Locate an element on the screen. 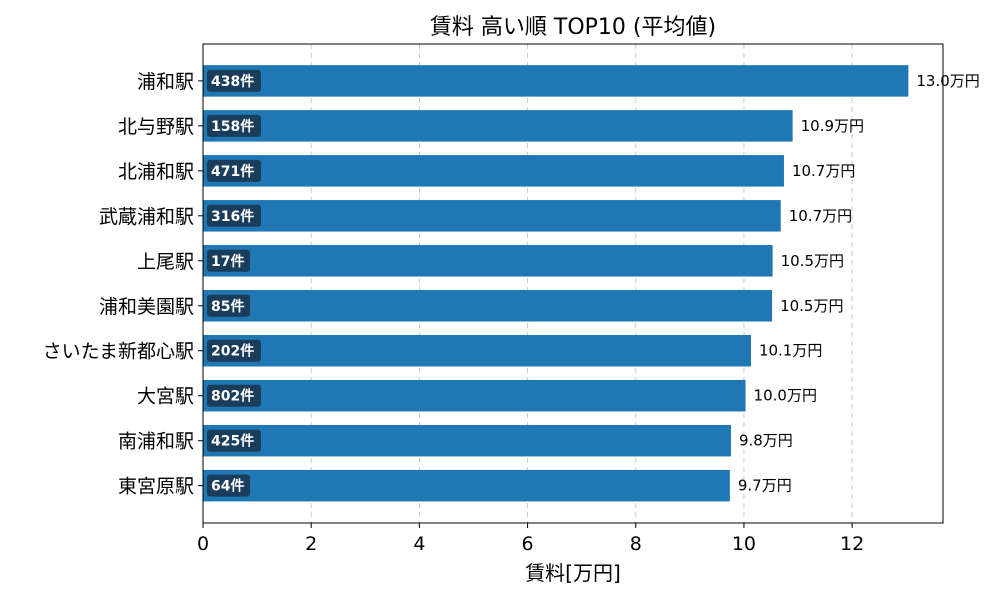 The height and width of the screenshot is (600, 1000). y-tick-label: 北浦和駅 is located at coordinates (156, 172).